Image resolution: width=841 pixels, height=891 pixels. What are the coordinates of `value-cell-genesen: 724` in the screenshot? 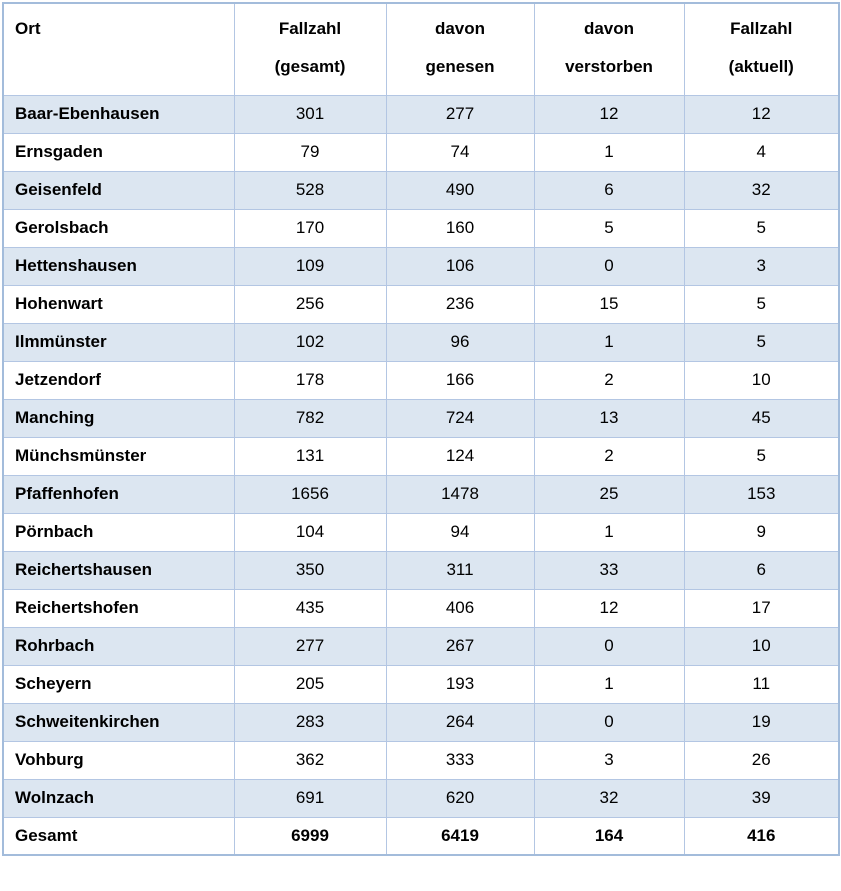 It's located at (460, 418).